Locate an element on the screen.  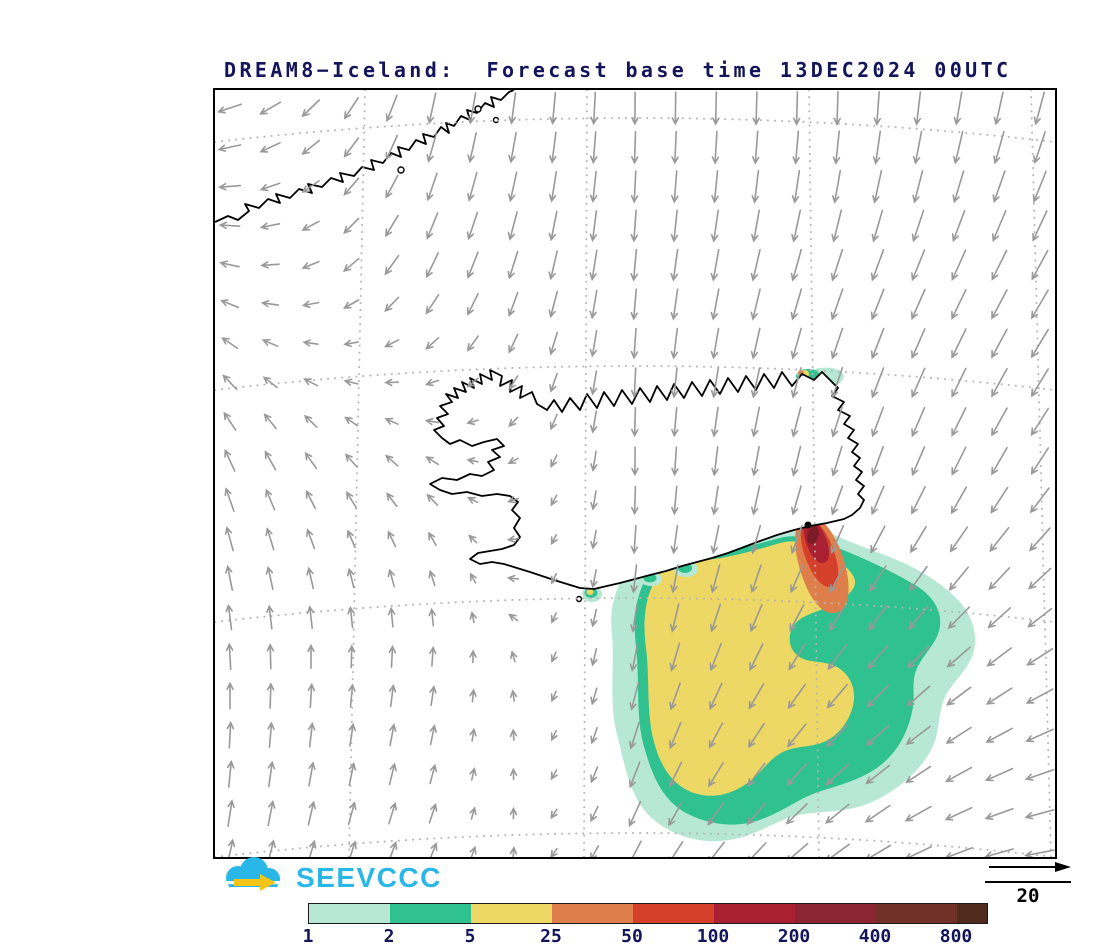
dust-source-core is located at coordinates (813, 535).